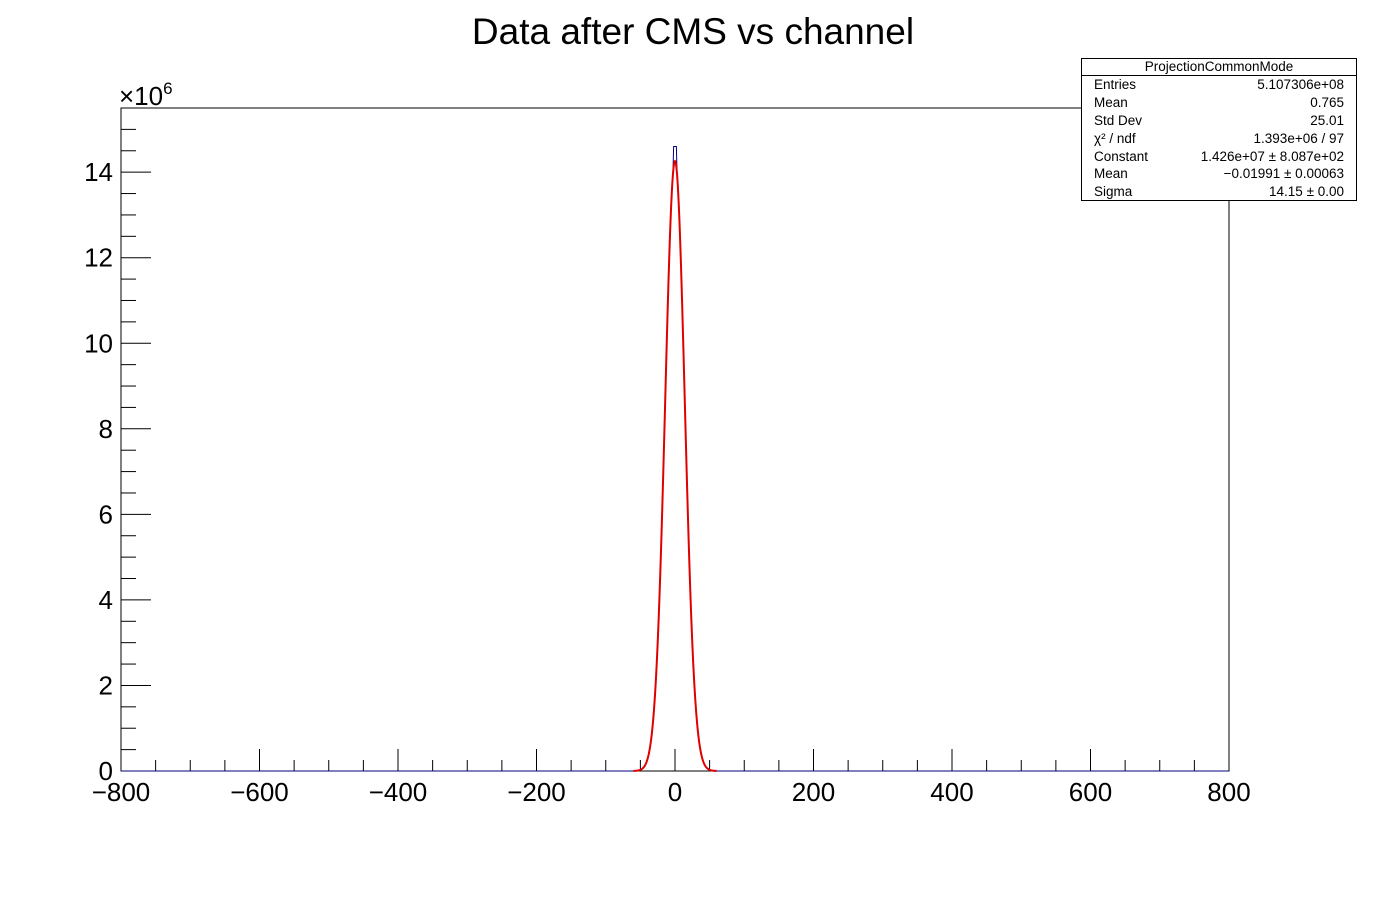  Describe the element at coordinates (106, 429) in the screenshot. I see `y-tick-label: 8` at that location.